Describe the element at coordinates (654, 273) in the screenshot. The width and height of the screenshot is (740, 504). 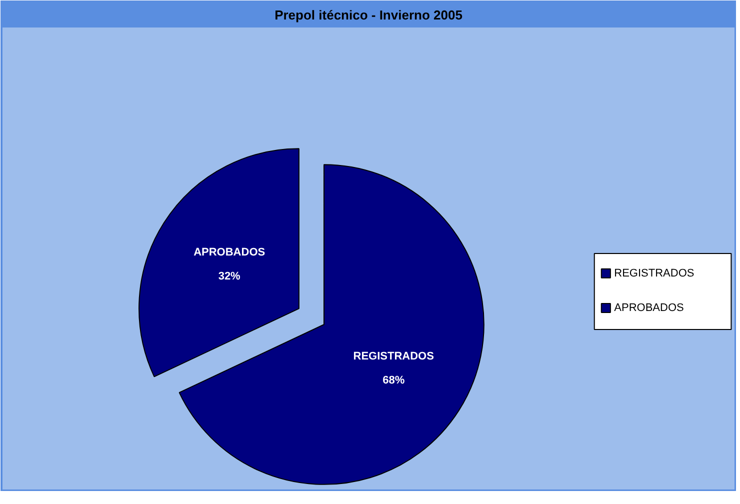
I see `legend-label: REGISTRADOS` at that location.